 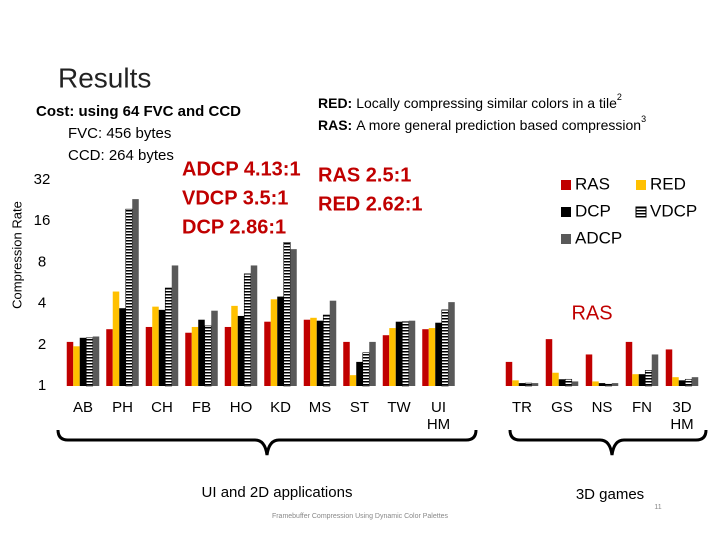 I want to click on x-tick-label: 3D HM, so click(x=682, y=416).